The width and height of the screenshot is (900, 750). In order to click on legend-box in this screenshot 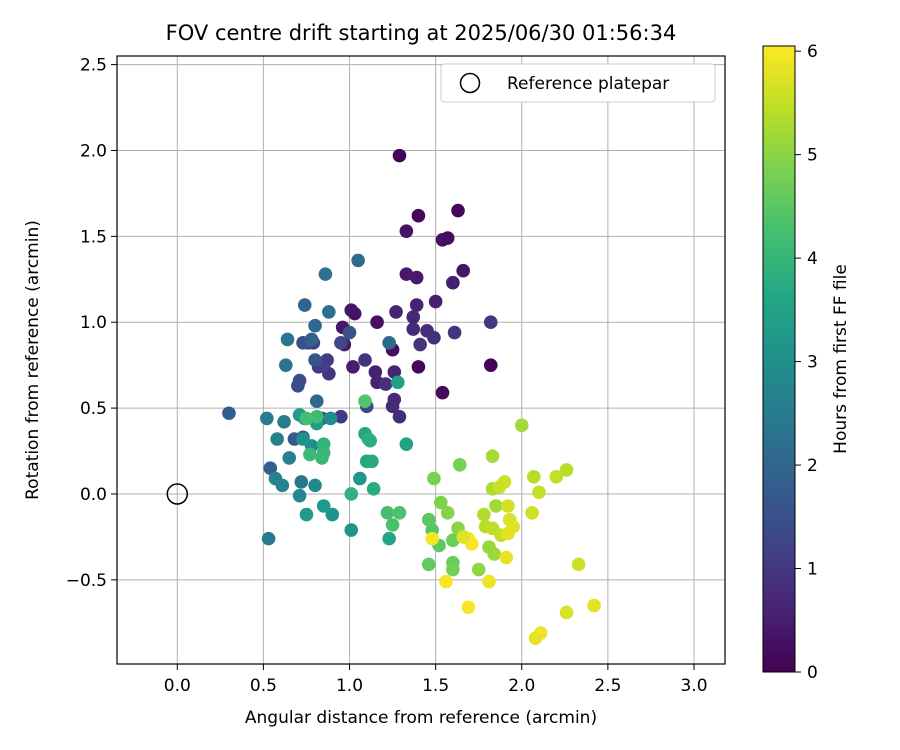, I will do `click(578, 83)`.